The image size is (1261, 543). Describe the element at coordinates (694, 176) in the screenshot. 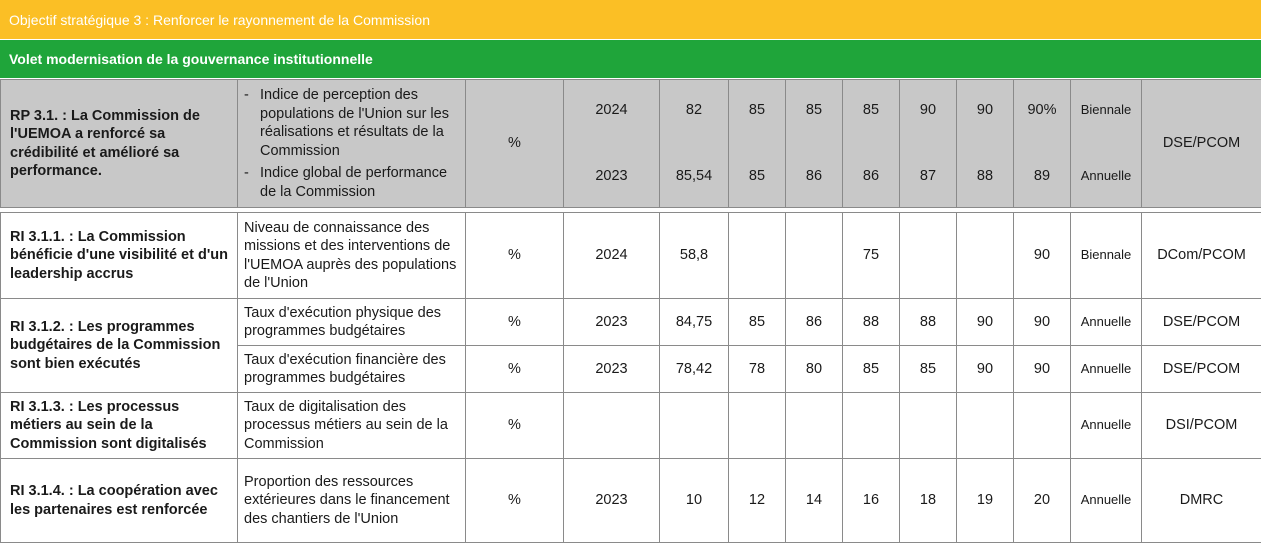

I see `value: 85,54` at that location.